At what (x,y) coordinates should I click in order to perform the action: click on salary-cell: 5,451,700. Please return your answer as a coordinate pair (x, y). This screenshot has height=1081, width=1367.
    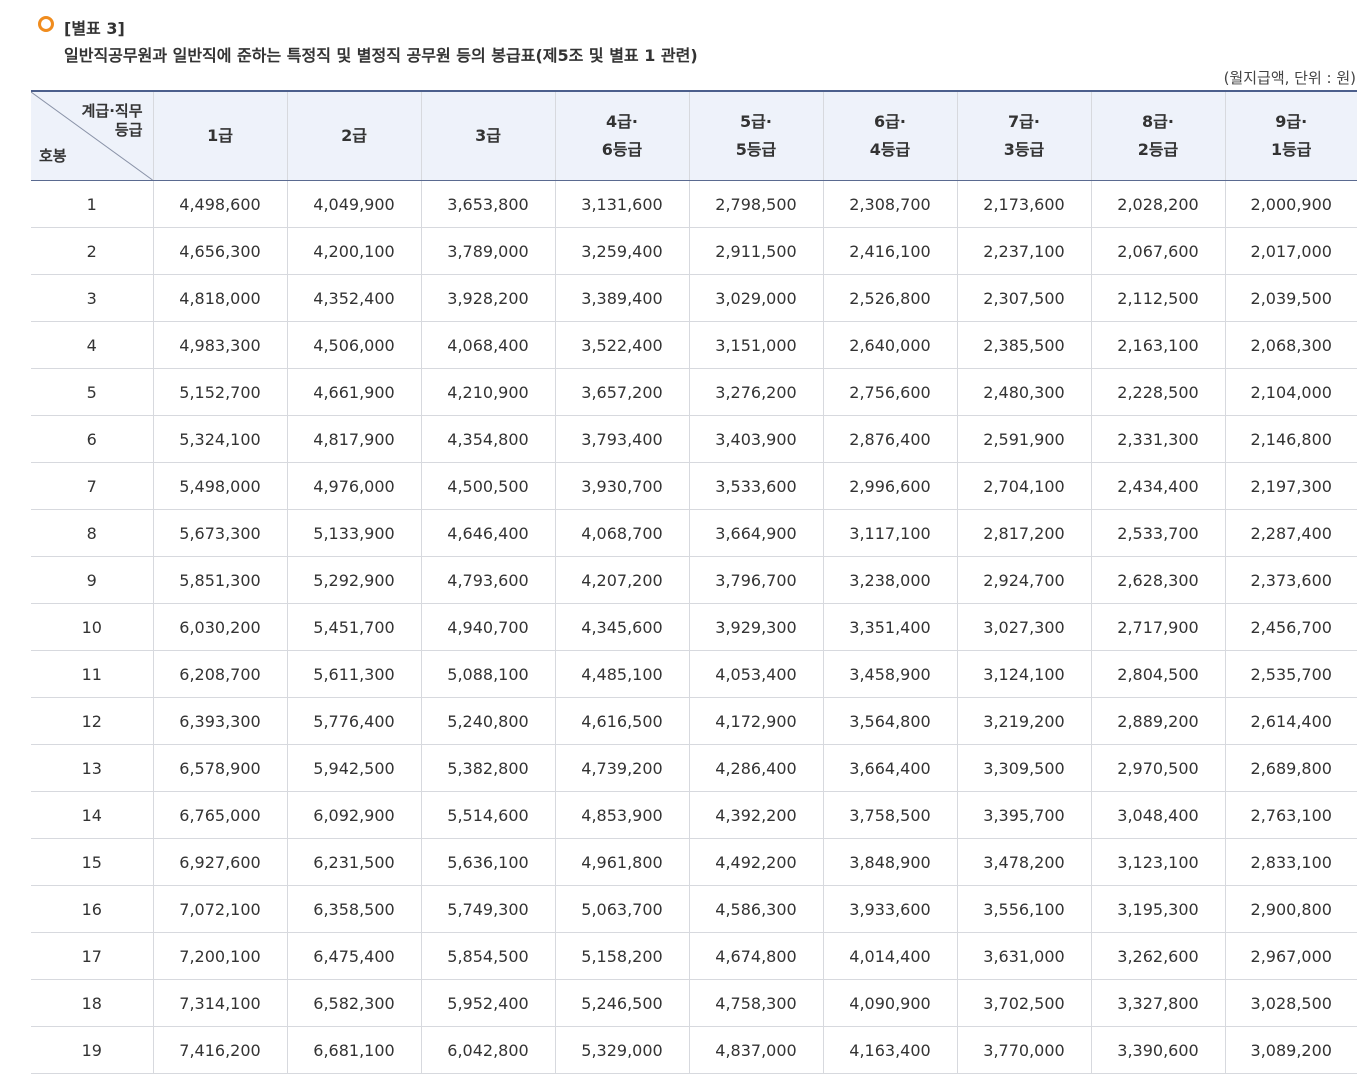
    Looking at the image, I should click on (354, 627).